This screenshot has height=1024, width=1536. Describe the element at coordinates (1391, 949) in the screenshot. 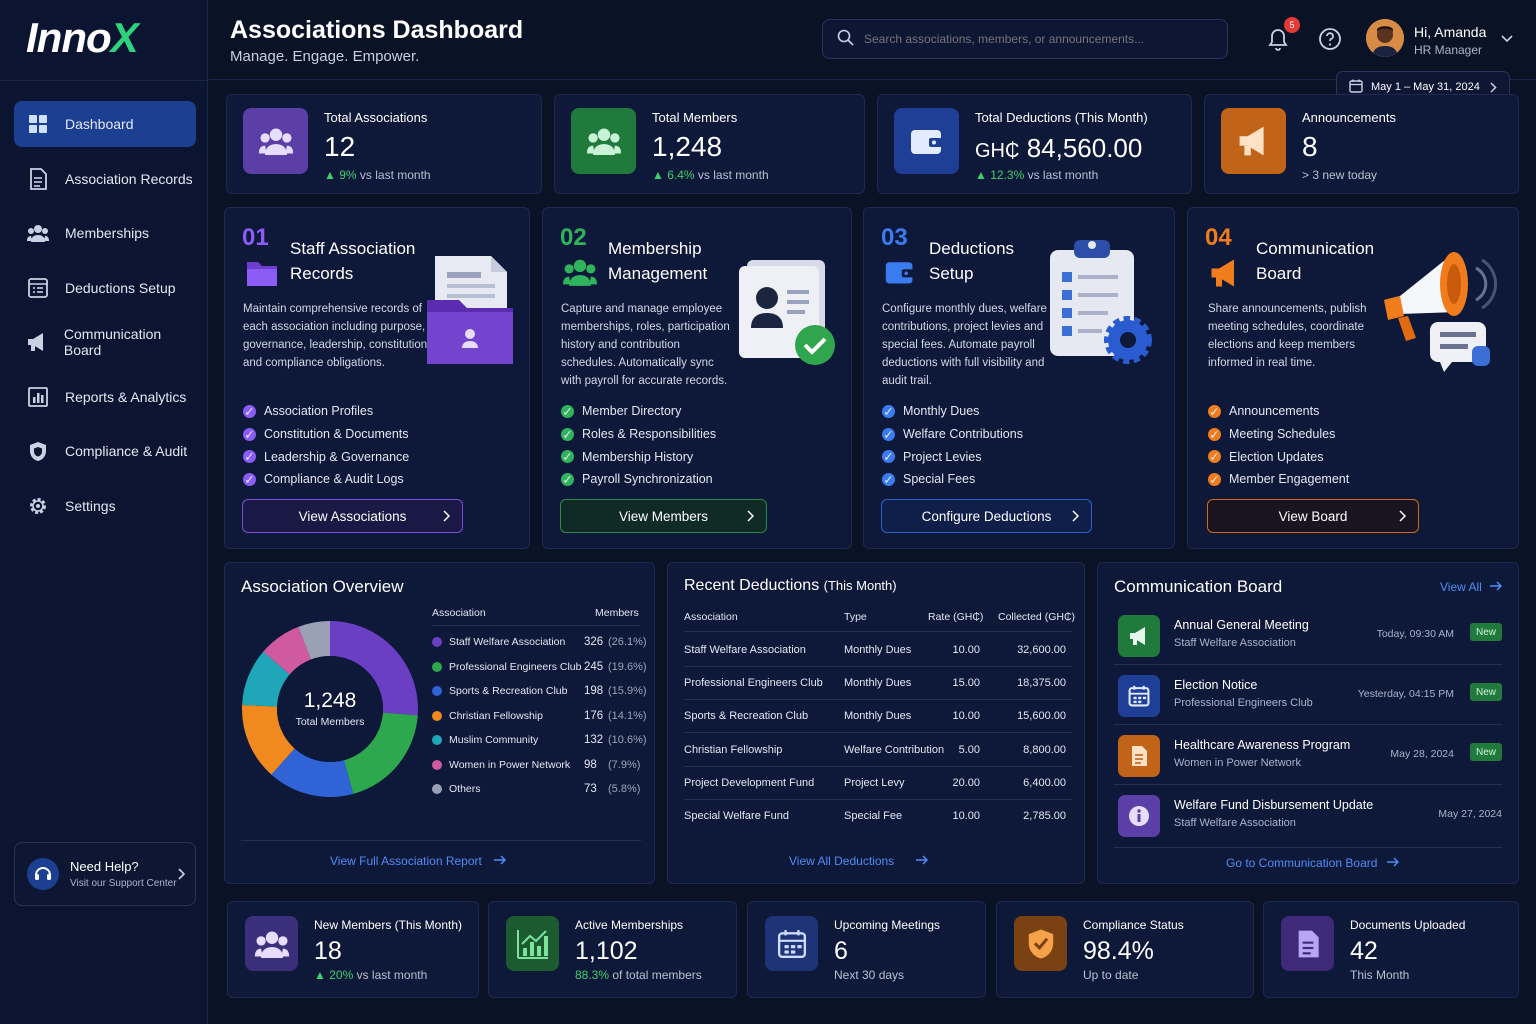

I see `stat-card-documents-uploaded: Documents Uploaded 42 This Month` at that location.